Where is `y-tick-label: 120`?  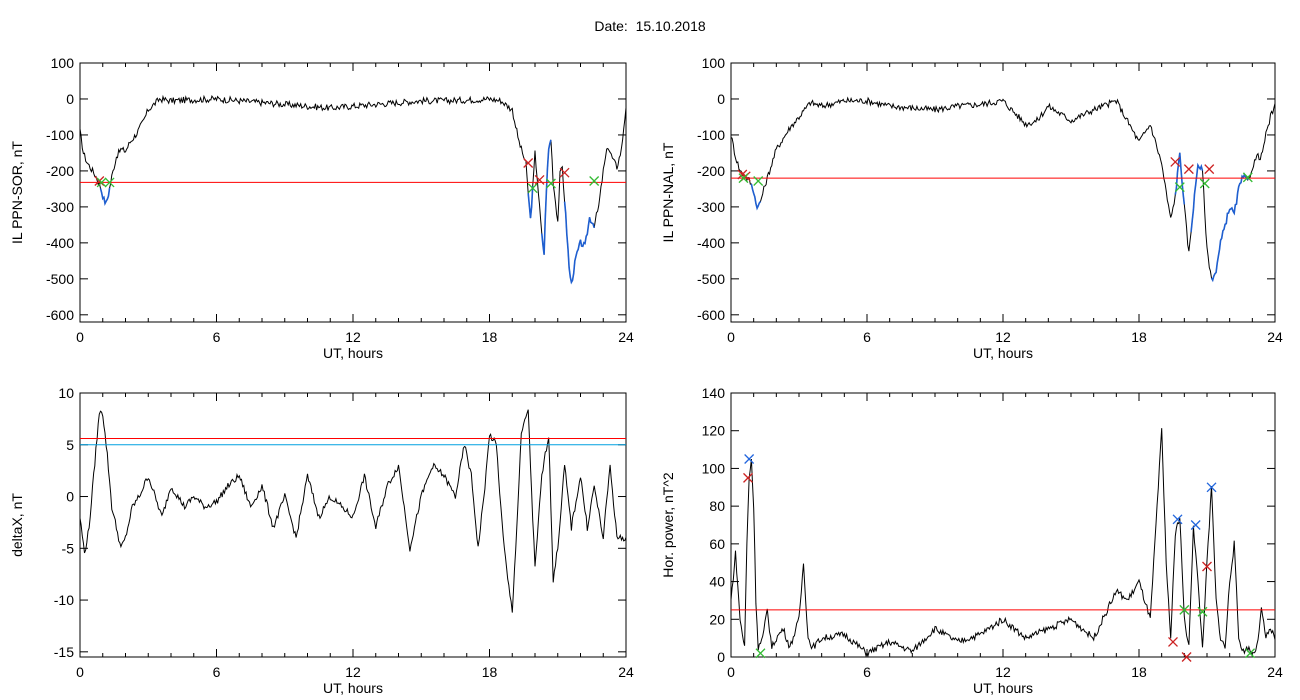 y-tick-label: 120 is located at coordinates (714, 431).